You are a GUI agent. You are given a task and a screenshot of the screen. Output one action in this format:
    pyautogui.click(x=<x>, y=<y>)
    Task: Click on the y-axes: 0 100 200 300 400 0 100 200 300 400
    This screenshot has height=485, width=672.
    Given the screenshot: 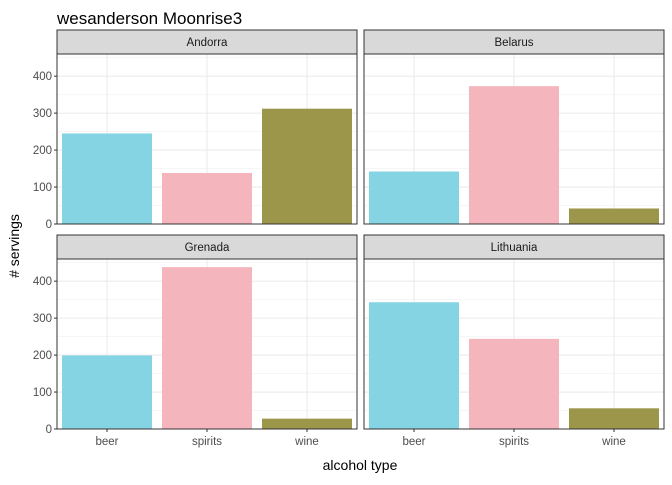 What is the action you would take?
    pyautogui.click(x=45, y=253)
    